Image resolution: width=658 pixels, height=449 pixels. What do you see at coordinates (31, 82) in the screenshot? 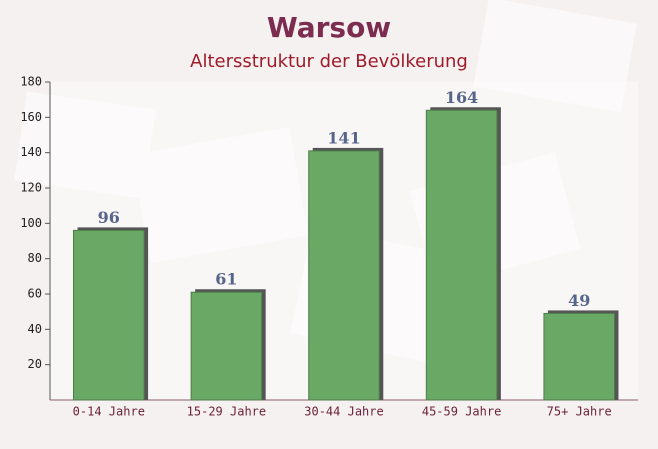
I see `y-tick-label: 180` at bounding box center [31, 82].